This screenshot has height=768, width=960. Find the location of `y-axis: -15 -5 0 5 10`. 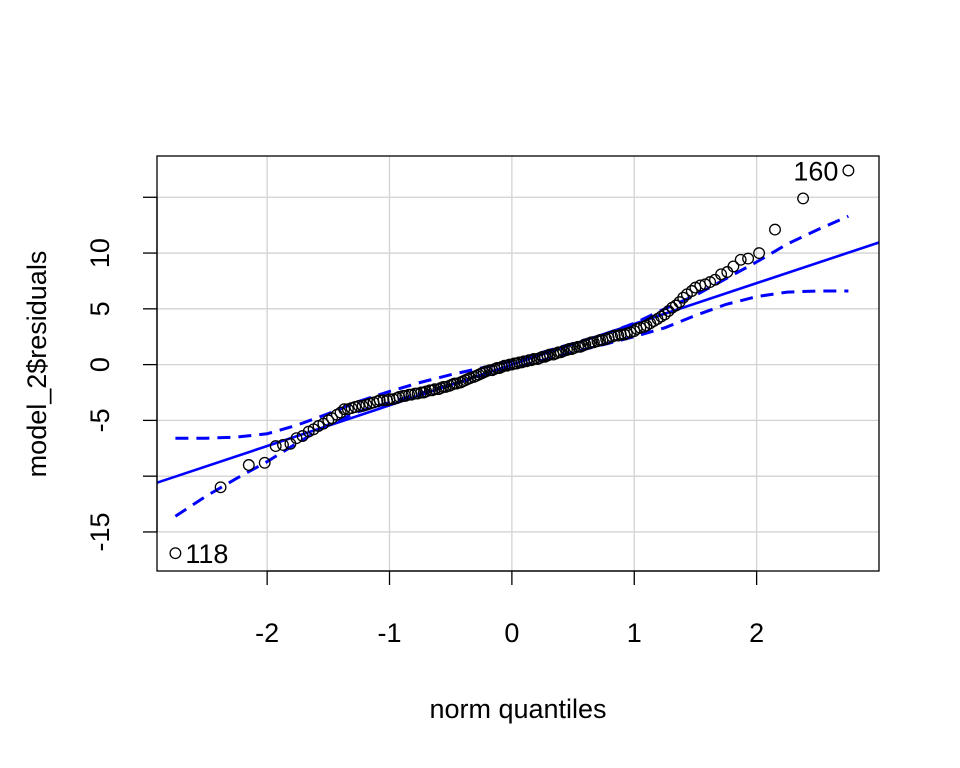

y-axis: -15 -5 0 5 10 is located at coordinates (121, 374).